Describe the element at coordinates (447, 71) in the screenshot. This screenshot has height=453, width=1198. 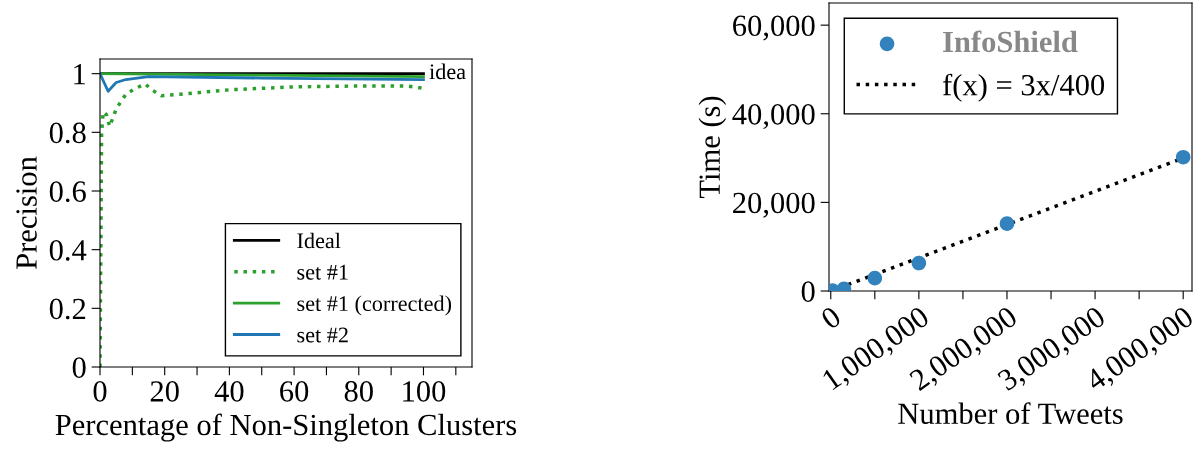
I see `annotation: idea` at that location.